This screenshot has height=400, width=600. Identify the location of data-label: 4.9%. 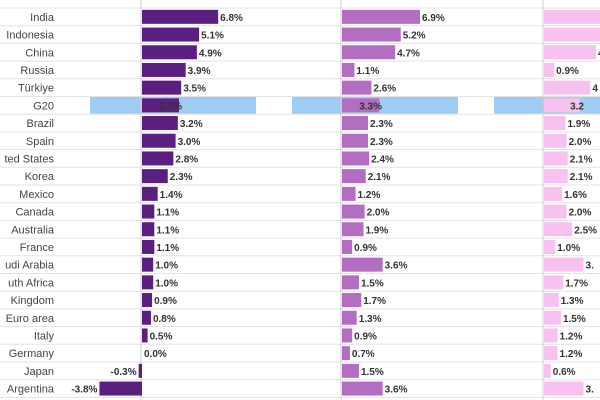
(210, 53).